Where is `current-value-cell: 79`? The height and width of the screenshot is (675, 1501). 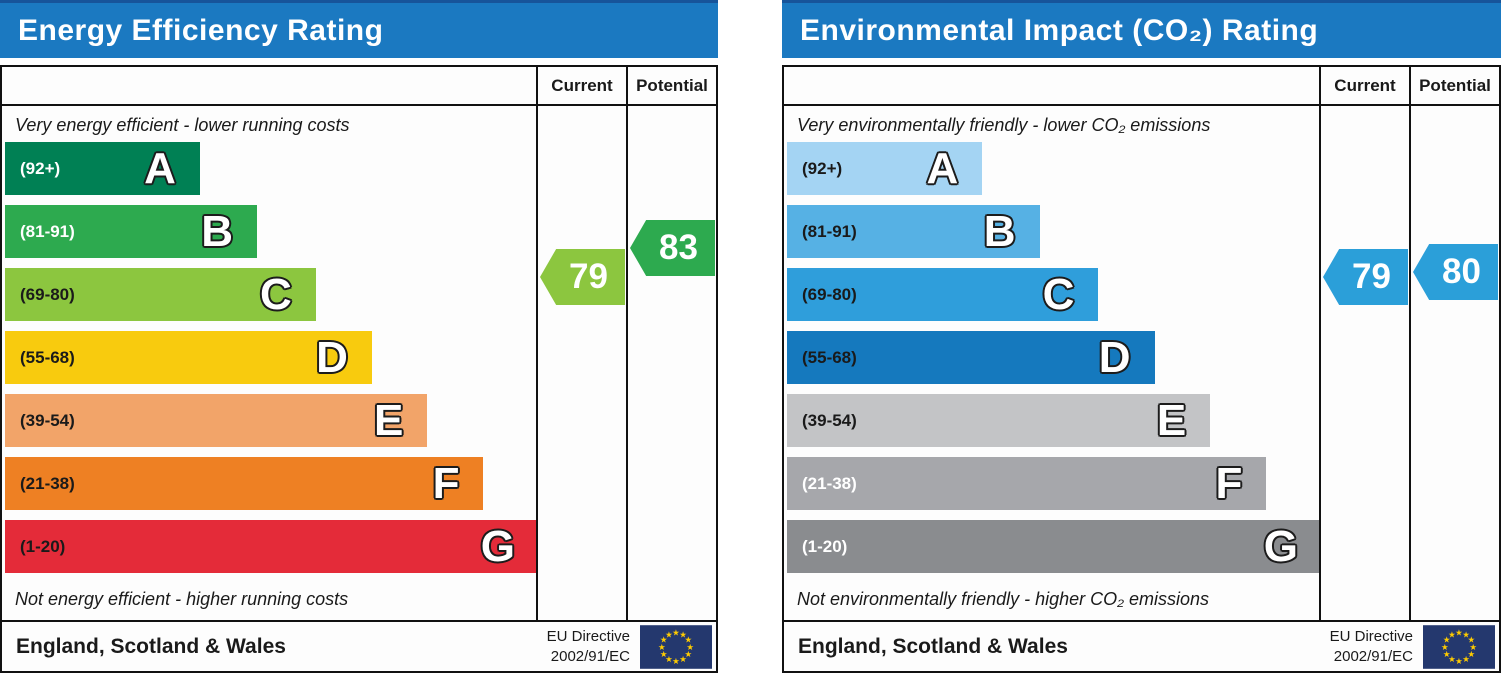
current-value-cell: 79 is located at coordinates (581, 363).